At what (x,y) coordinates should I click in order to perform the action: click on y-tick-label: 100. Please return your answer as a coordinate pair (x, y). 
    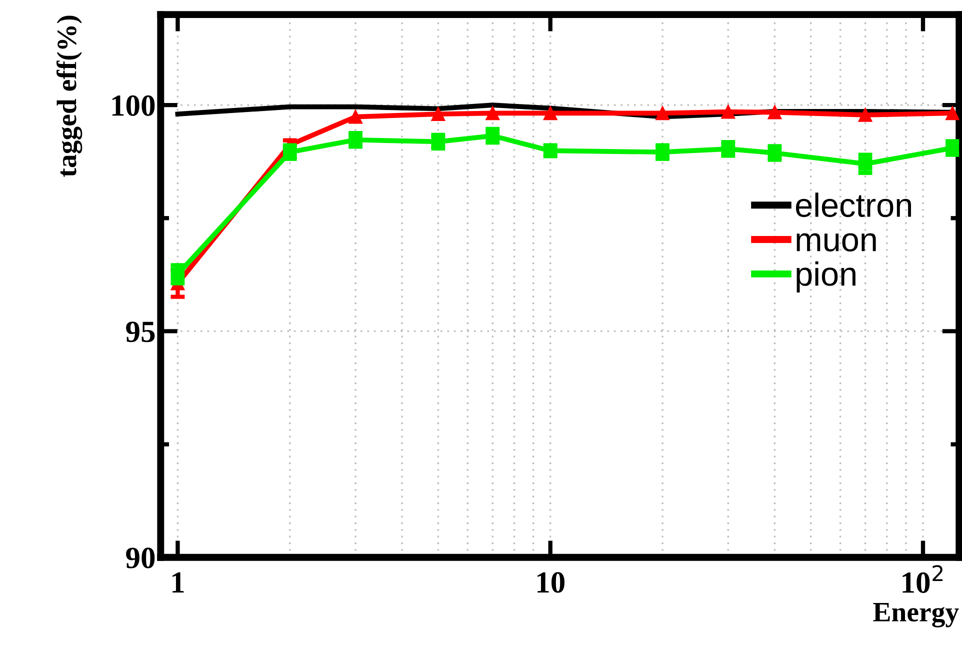
    Looking at the image, I should click on (133, 105).